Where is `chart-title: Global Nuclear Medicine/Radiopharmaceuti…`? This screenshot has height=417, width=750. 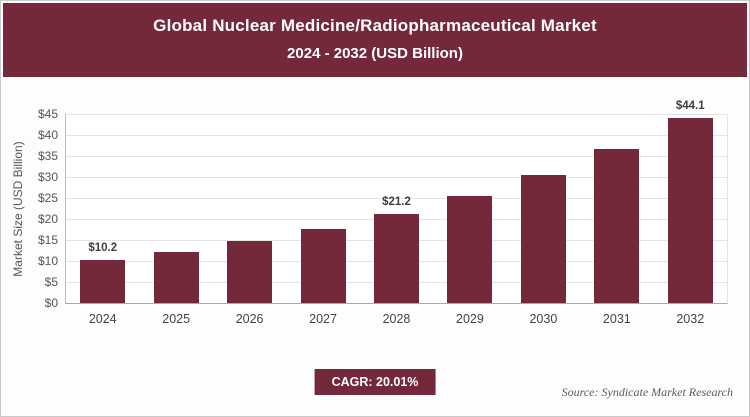 chart-title: Global Nuclear Medicine/Radiopharmaceuti… is located at coordinates (375, 25).